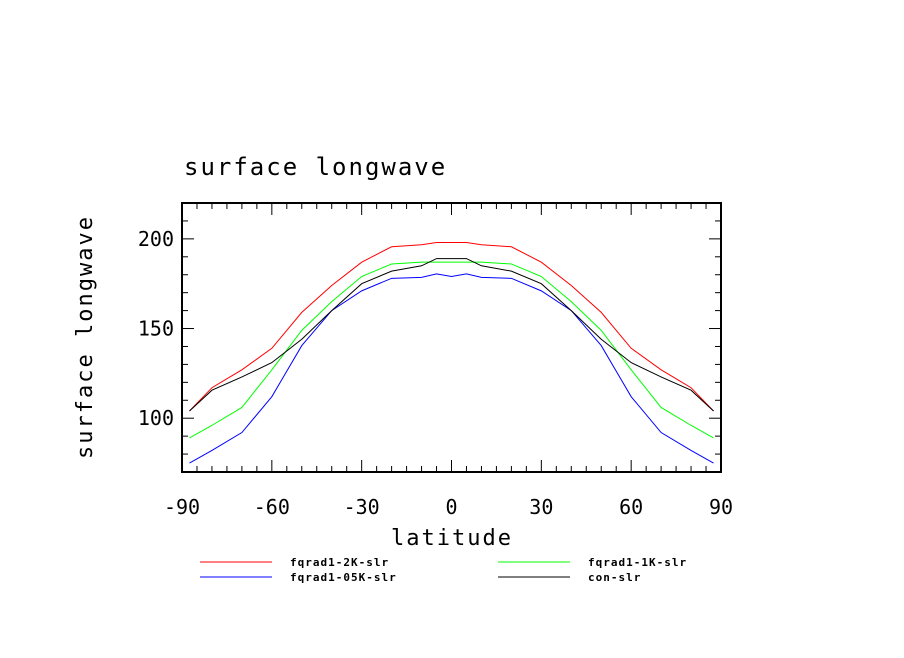  I want to click on x-tick-label: 60, so click(631, 507).